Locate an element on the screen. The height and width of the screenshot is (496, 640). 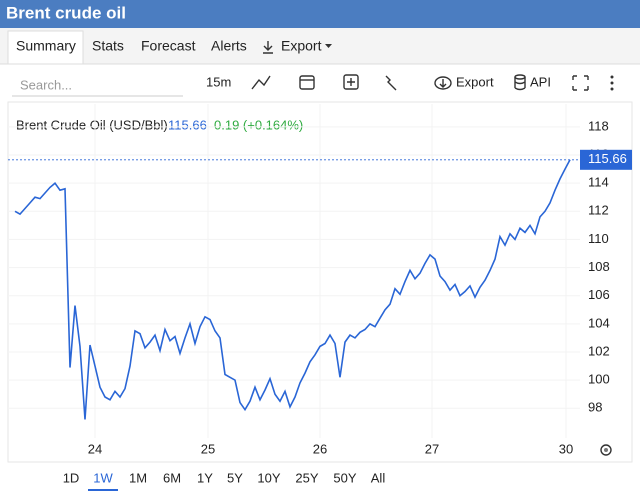
range-button: 1W is located at coordinates (103, 477).